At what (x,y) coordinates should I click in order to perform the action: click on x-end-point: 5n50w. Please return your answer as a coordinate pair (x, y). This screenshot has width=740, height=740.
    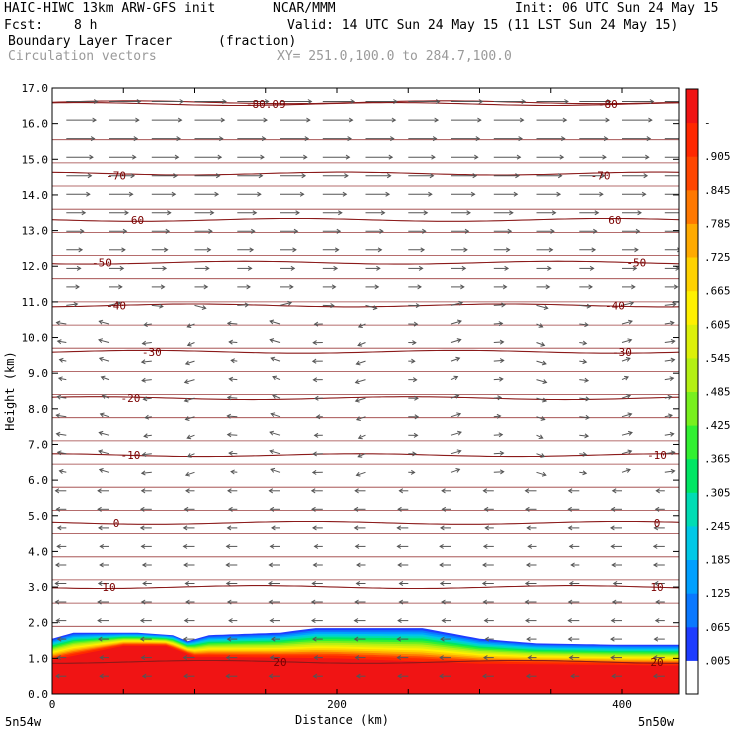
    Looking at the image, I should click on (656, 722).